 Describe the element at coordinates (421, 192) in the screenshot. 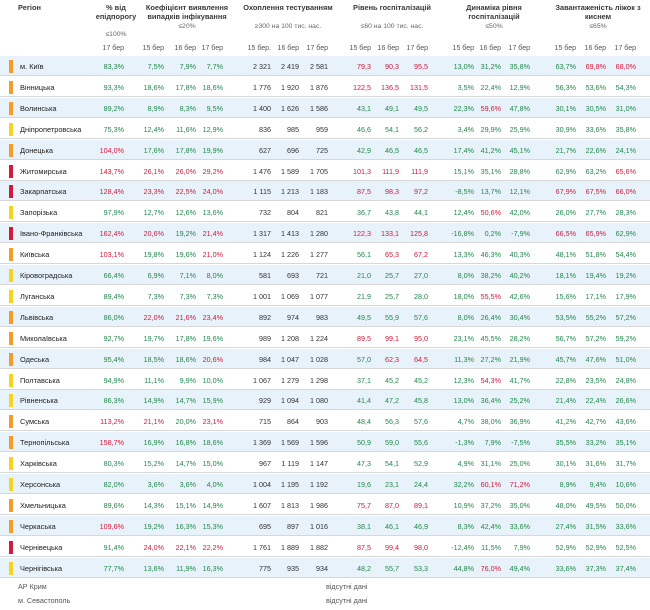

I see `hosp-cell: 97,2` at that location.